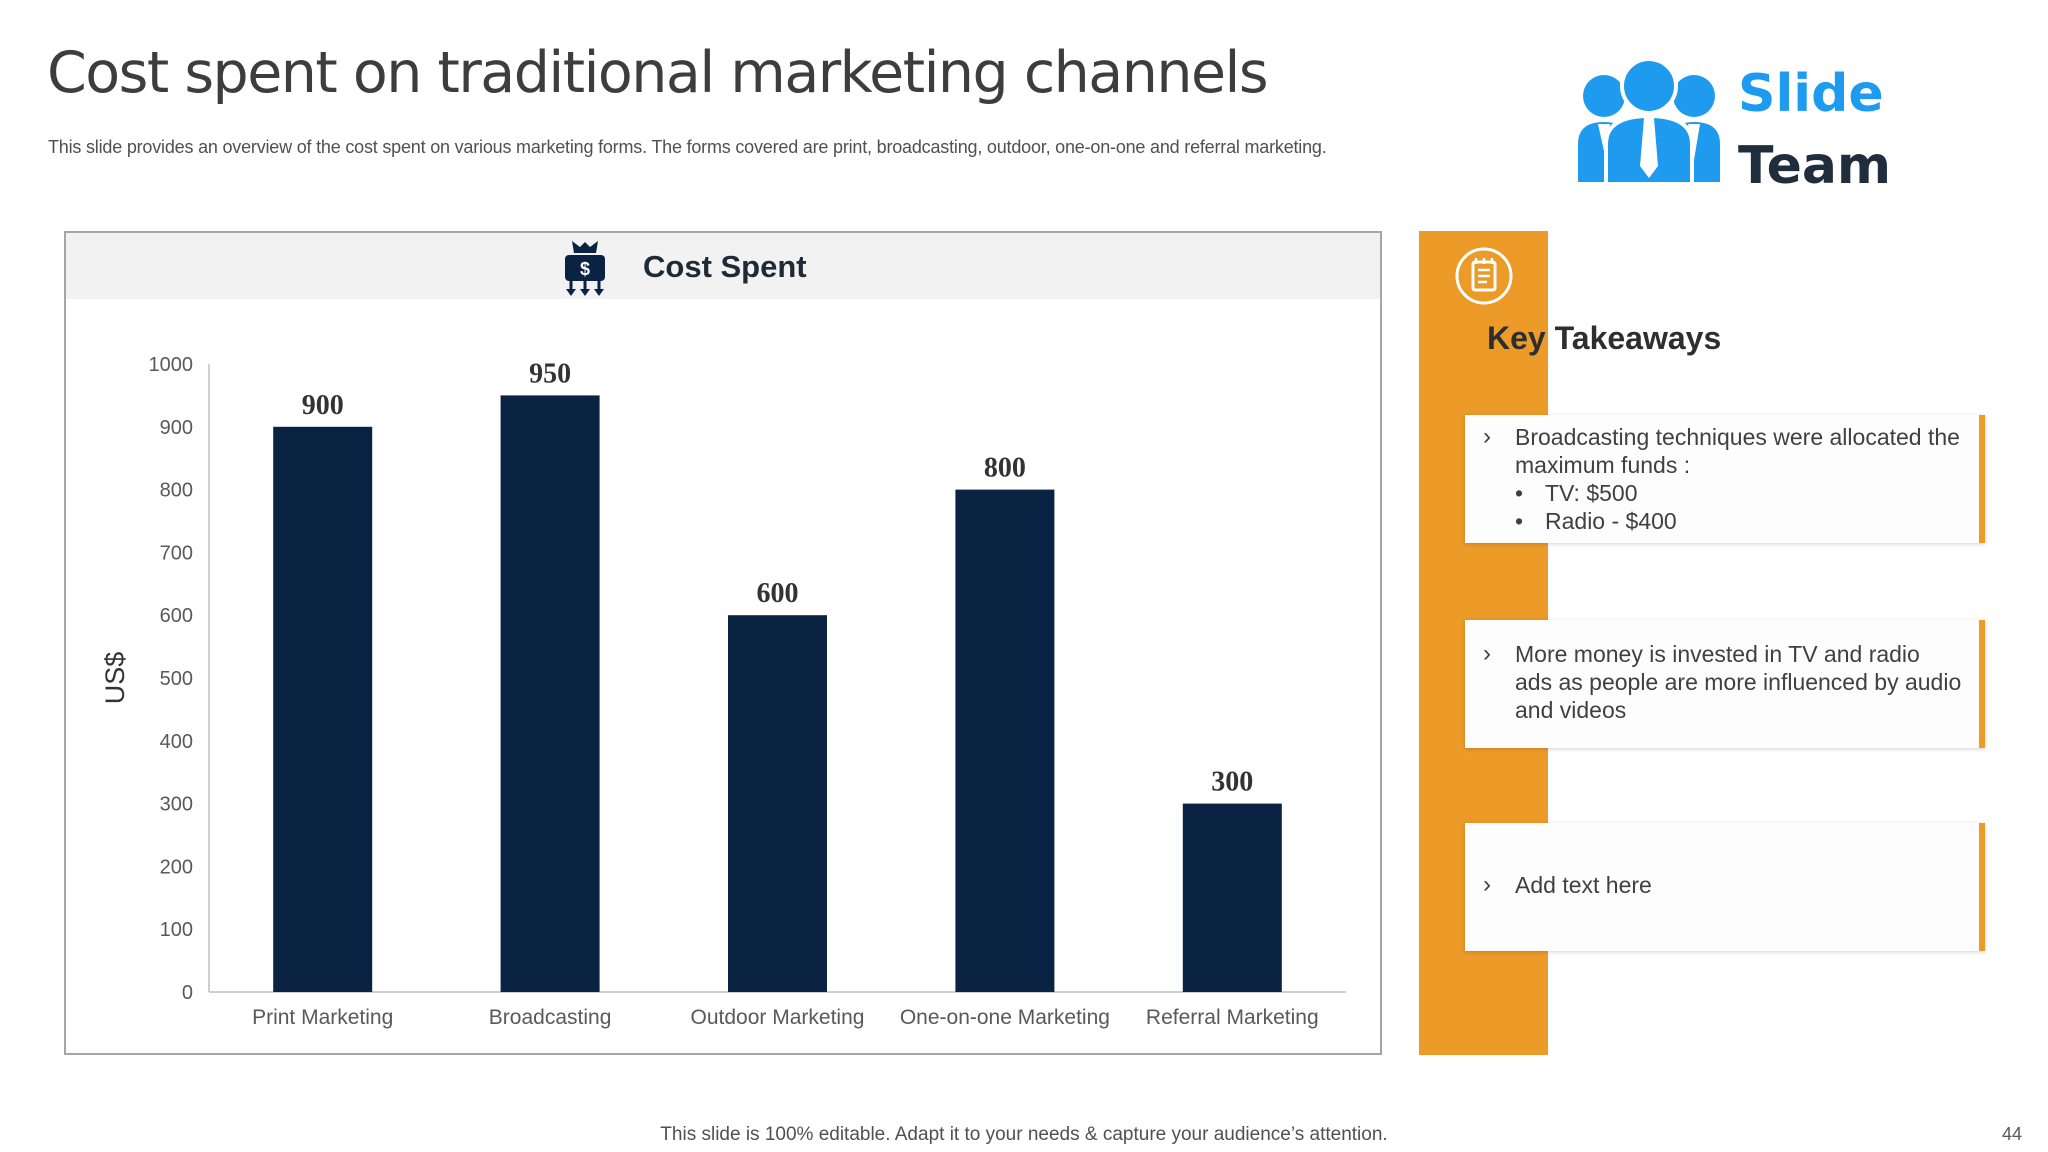 This screenshot has height=1152, width=2048. Describe the element at coordinates (176, 742) in the screenshot. I see `y-tick-label: 400` at that location.